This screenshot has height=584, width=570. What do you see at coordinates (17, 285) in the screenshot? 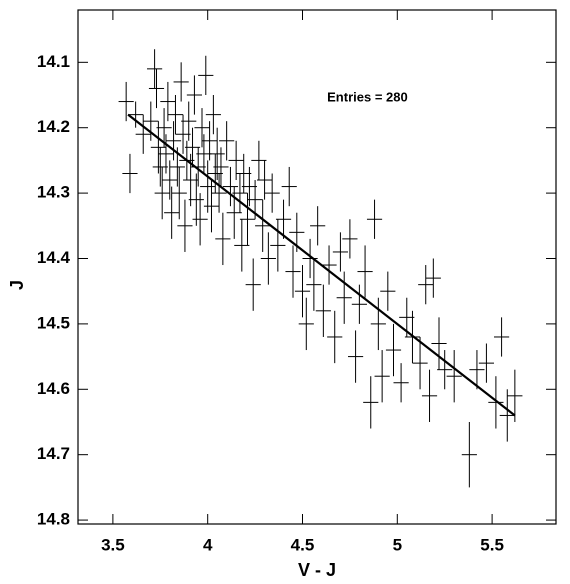
I see `y-axis-label: J` at bounding box center [17, 285].